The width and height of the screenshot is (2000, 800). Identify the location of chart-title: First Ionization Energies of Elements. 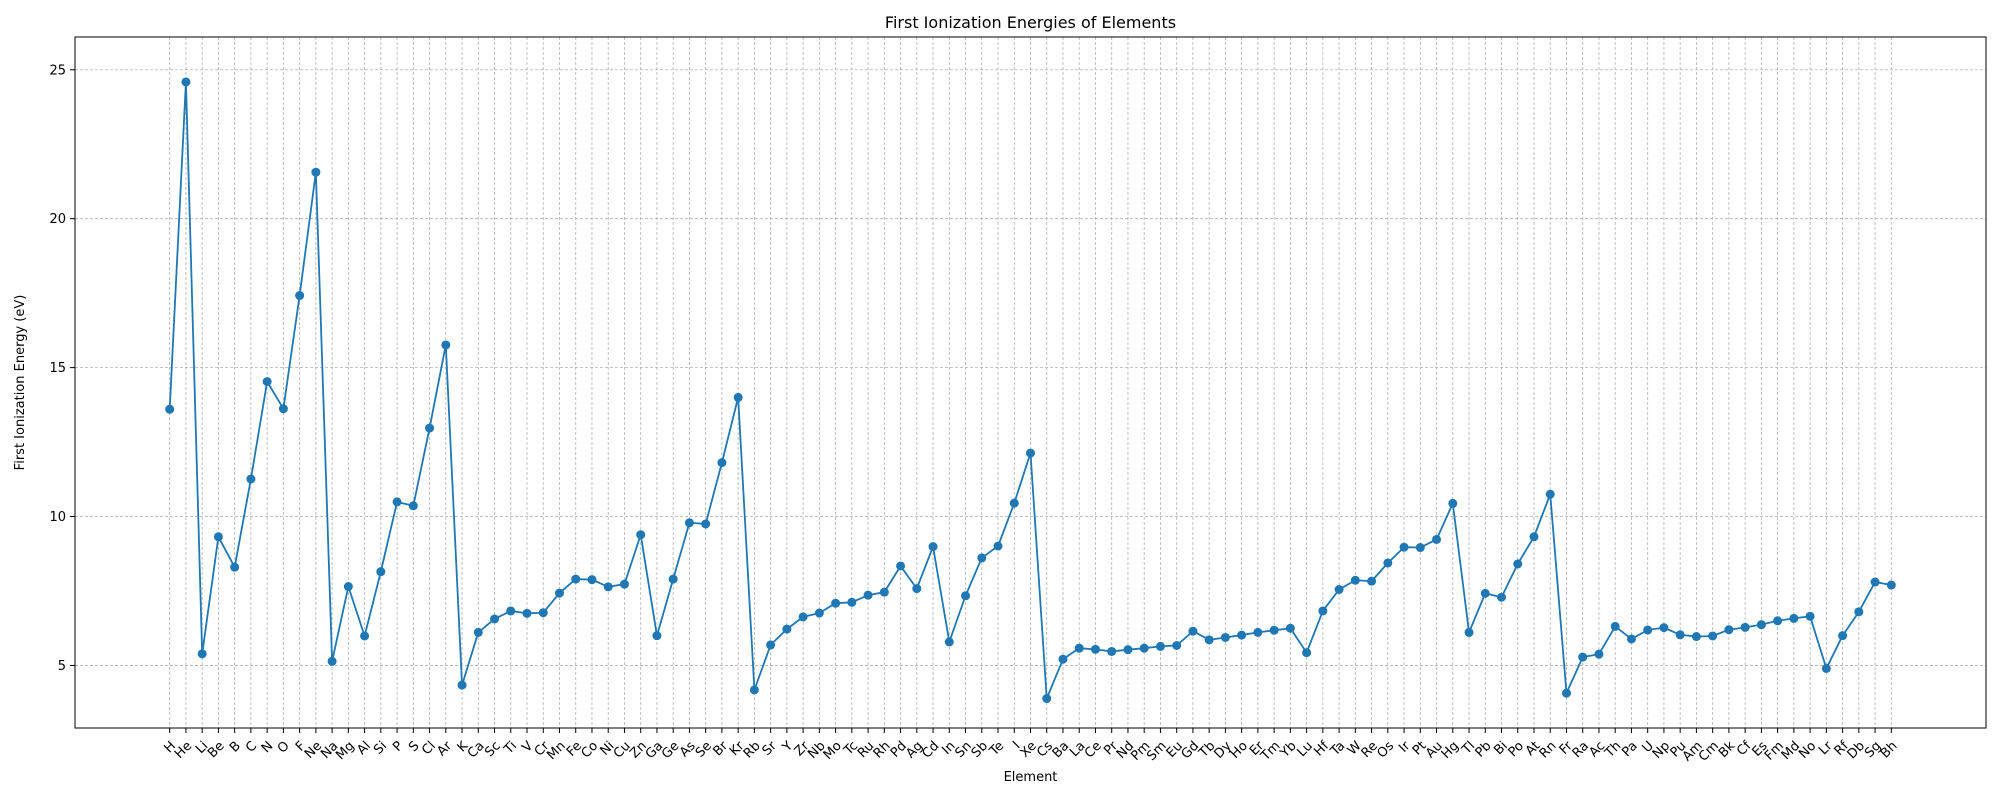
(1030, 22).